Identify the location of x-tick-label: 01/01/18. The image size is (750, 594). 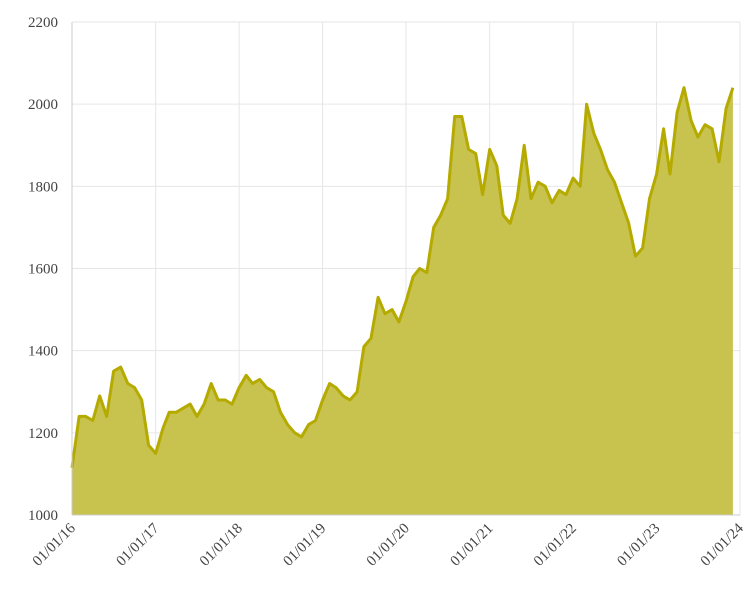
(221, 545).